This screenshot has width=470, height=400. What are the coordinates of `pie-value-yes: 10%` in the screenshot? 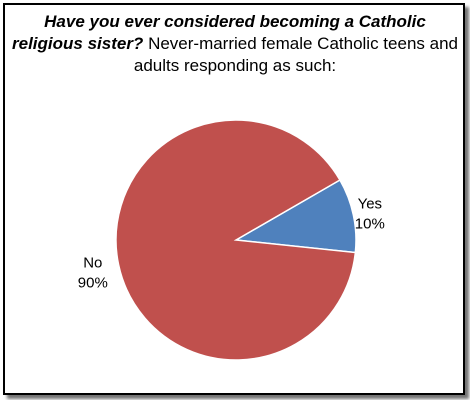 It's located at (370, 224).